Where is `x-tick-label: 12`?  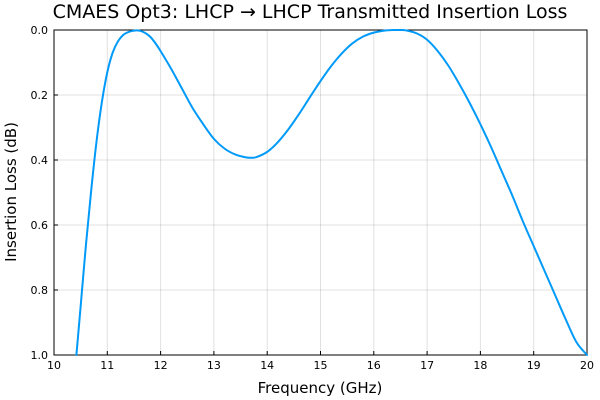 x-tick-label: 12 is located at coordinates (161, 365).